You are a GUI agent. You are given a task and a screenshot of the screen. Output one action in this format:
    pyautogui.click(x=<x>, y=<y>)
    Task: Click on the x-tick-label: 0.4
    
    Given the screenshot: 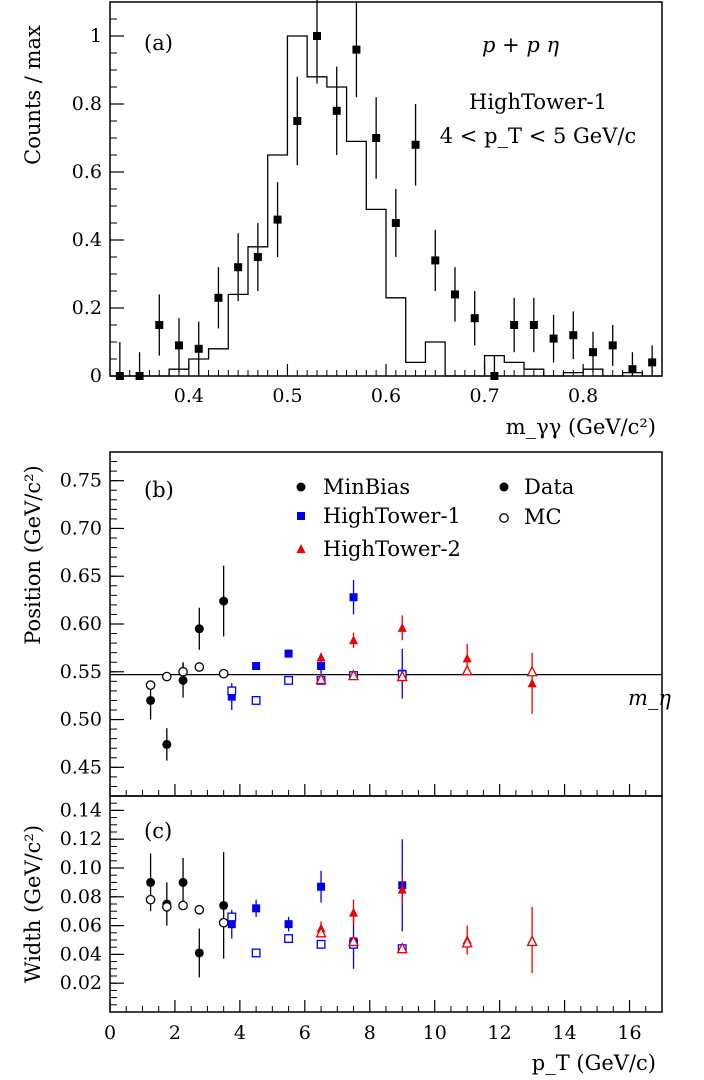 What is the action you would take?
    pyautogui.click(x=189, y=396)
    